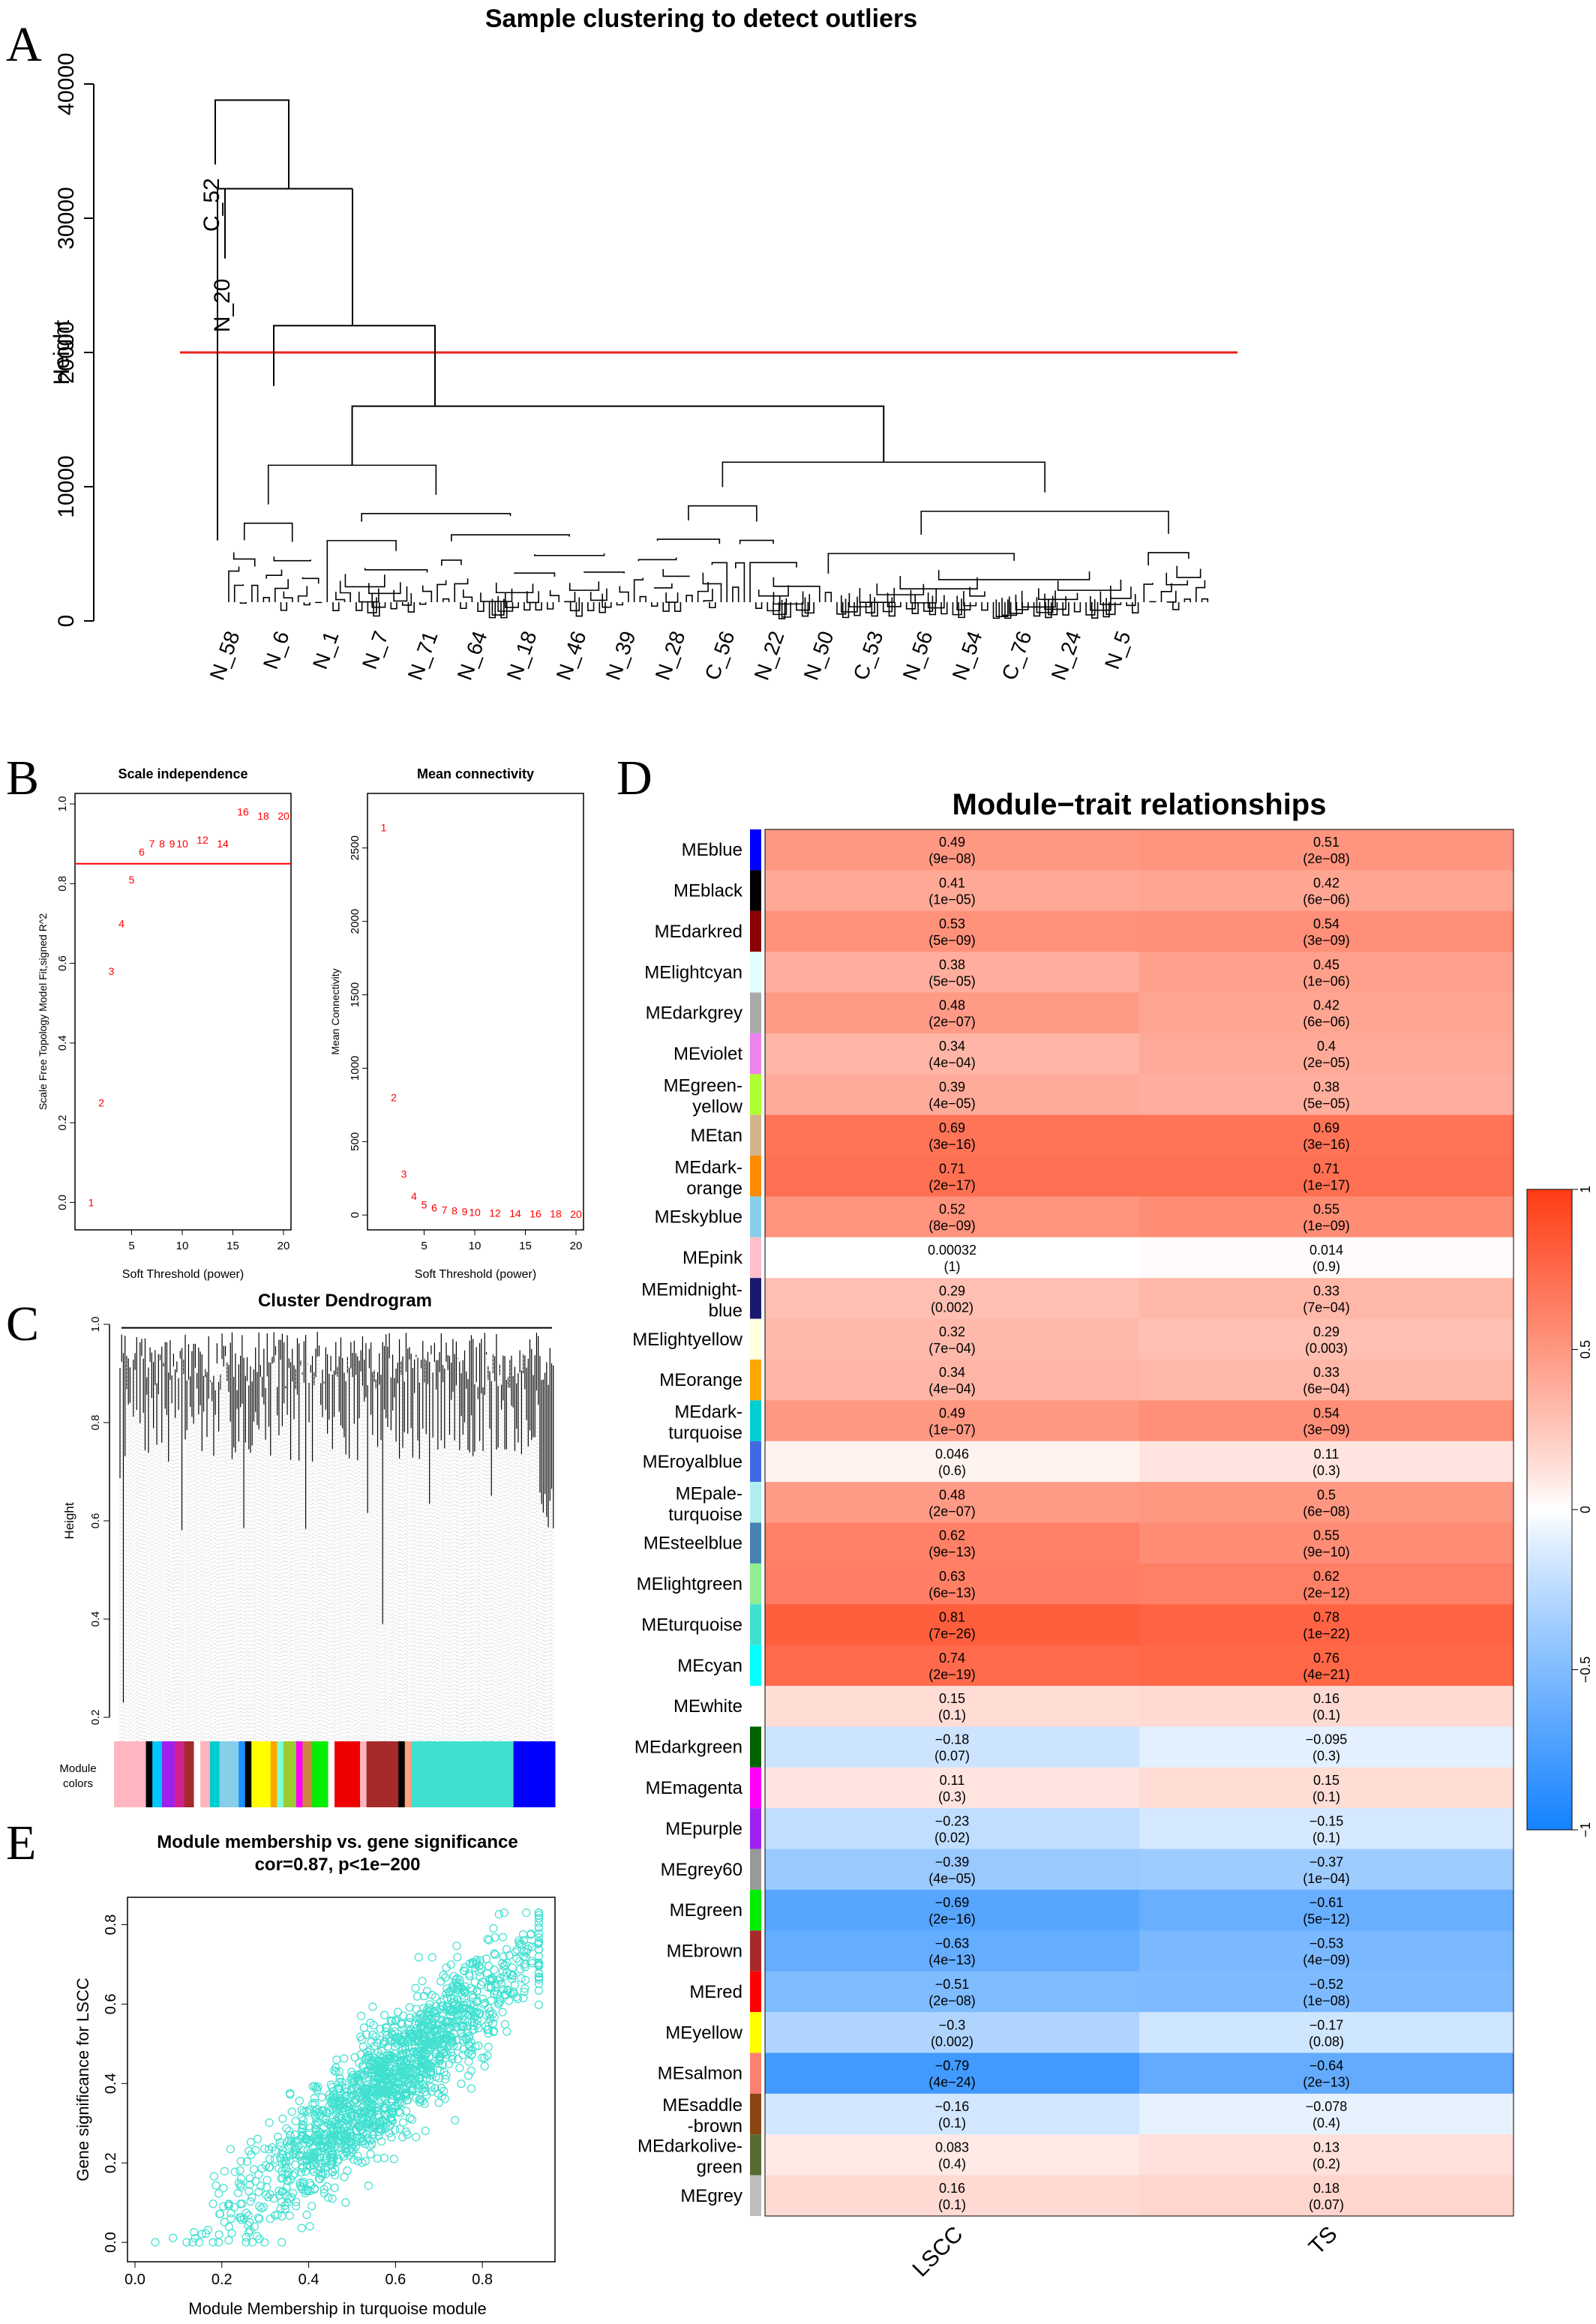 The height and width of the screenshot is (2324, 1596). What do you see at coordinates (423, 655) in the screenshot?
I see `leaf-label: N_71` at bounding box center [423, 655].